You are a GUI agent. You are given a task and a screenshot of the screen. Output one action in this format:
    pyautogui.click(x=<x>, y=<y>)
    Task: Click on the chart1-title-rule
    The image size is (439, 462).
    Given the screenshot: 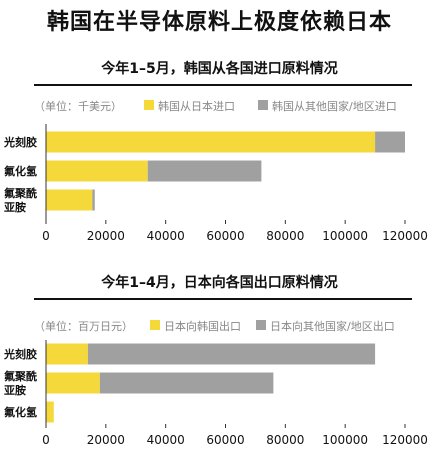 What is the action you would take?
    pyautogui.click(x=223, y=85)
    